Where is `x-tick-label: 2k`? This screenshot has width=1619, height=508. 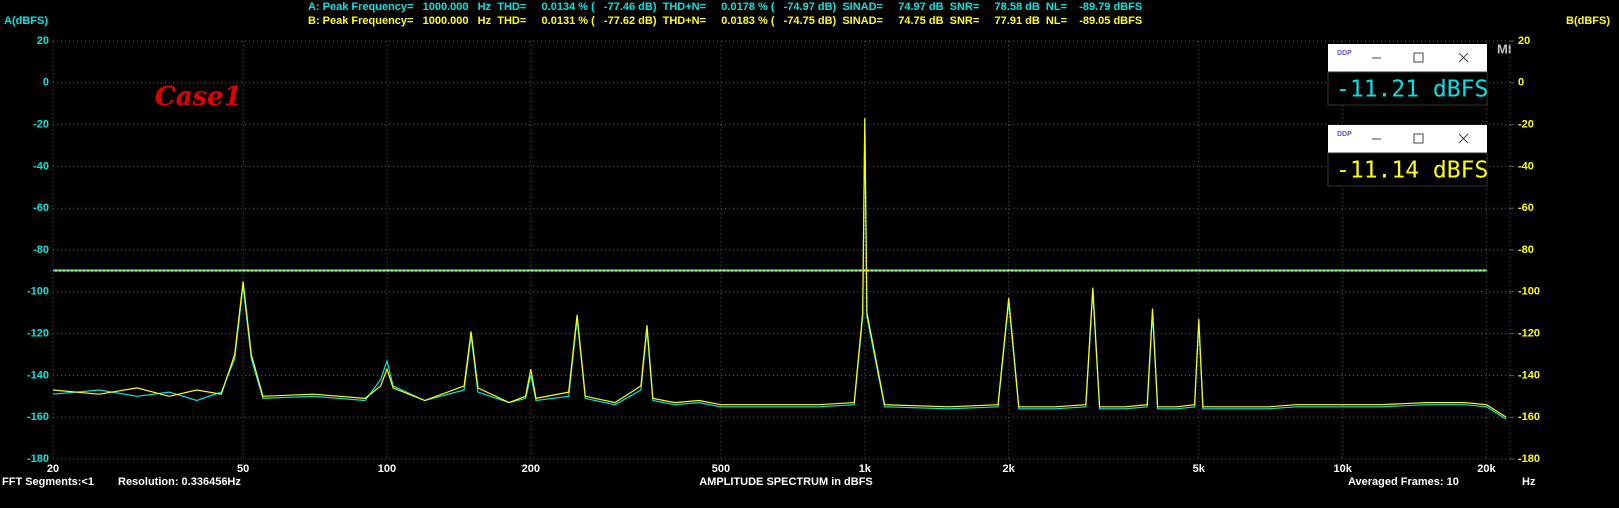 x-tick-label: 2k is located at coordinates (1009, 469).